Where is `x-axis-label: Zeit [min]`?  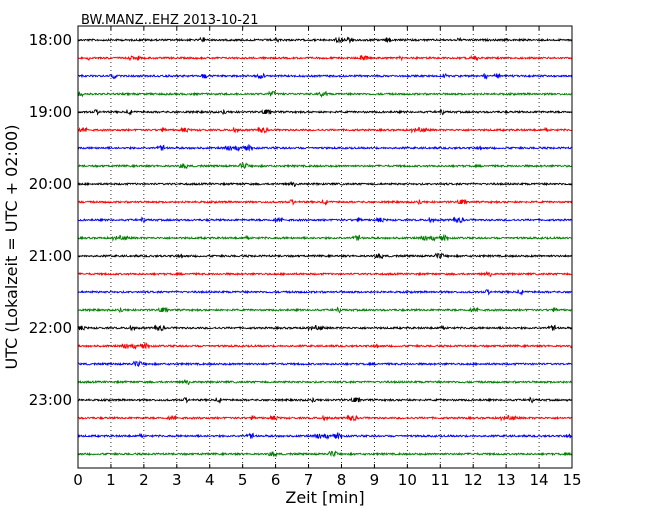
x-axis-label: Zeit [min] is located at coordinates (324, 497).